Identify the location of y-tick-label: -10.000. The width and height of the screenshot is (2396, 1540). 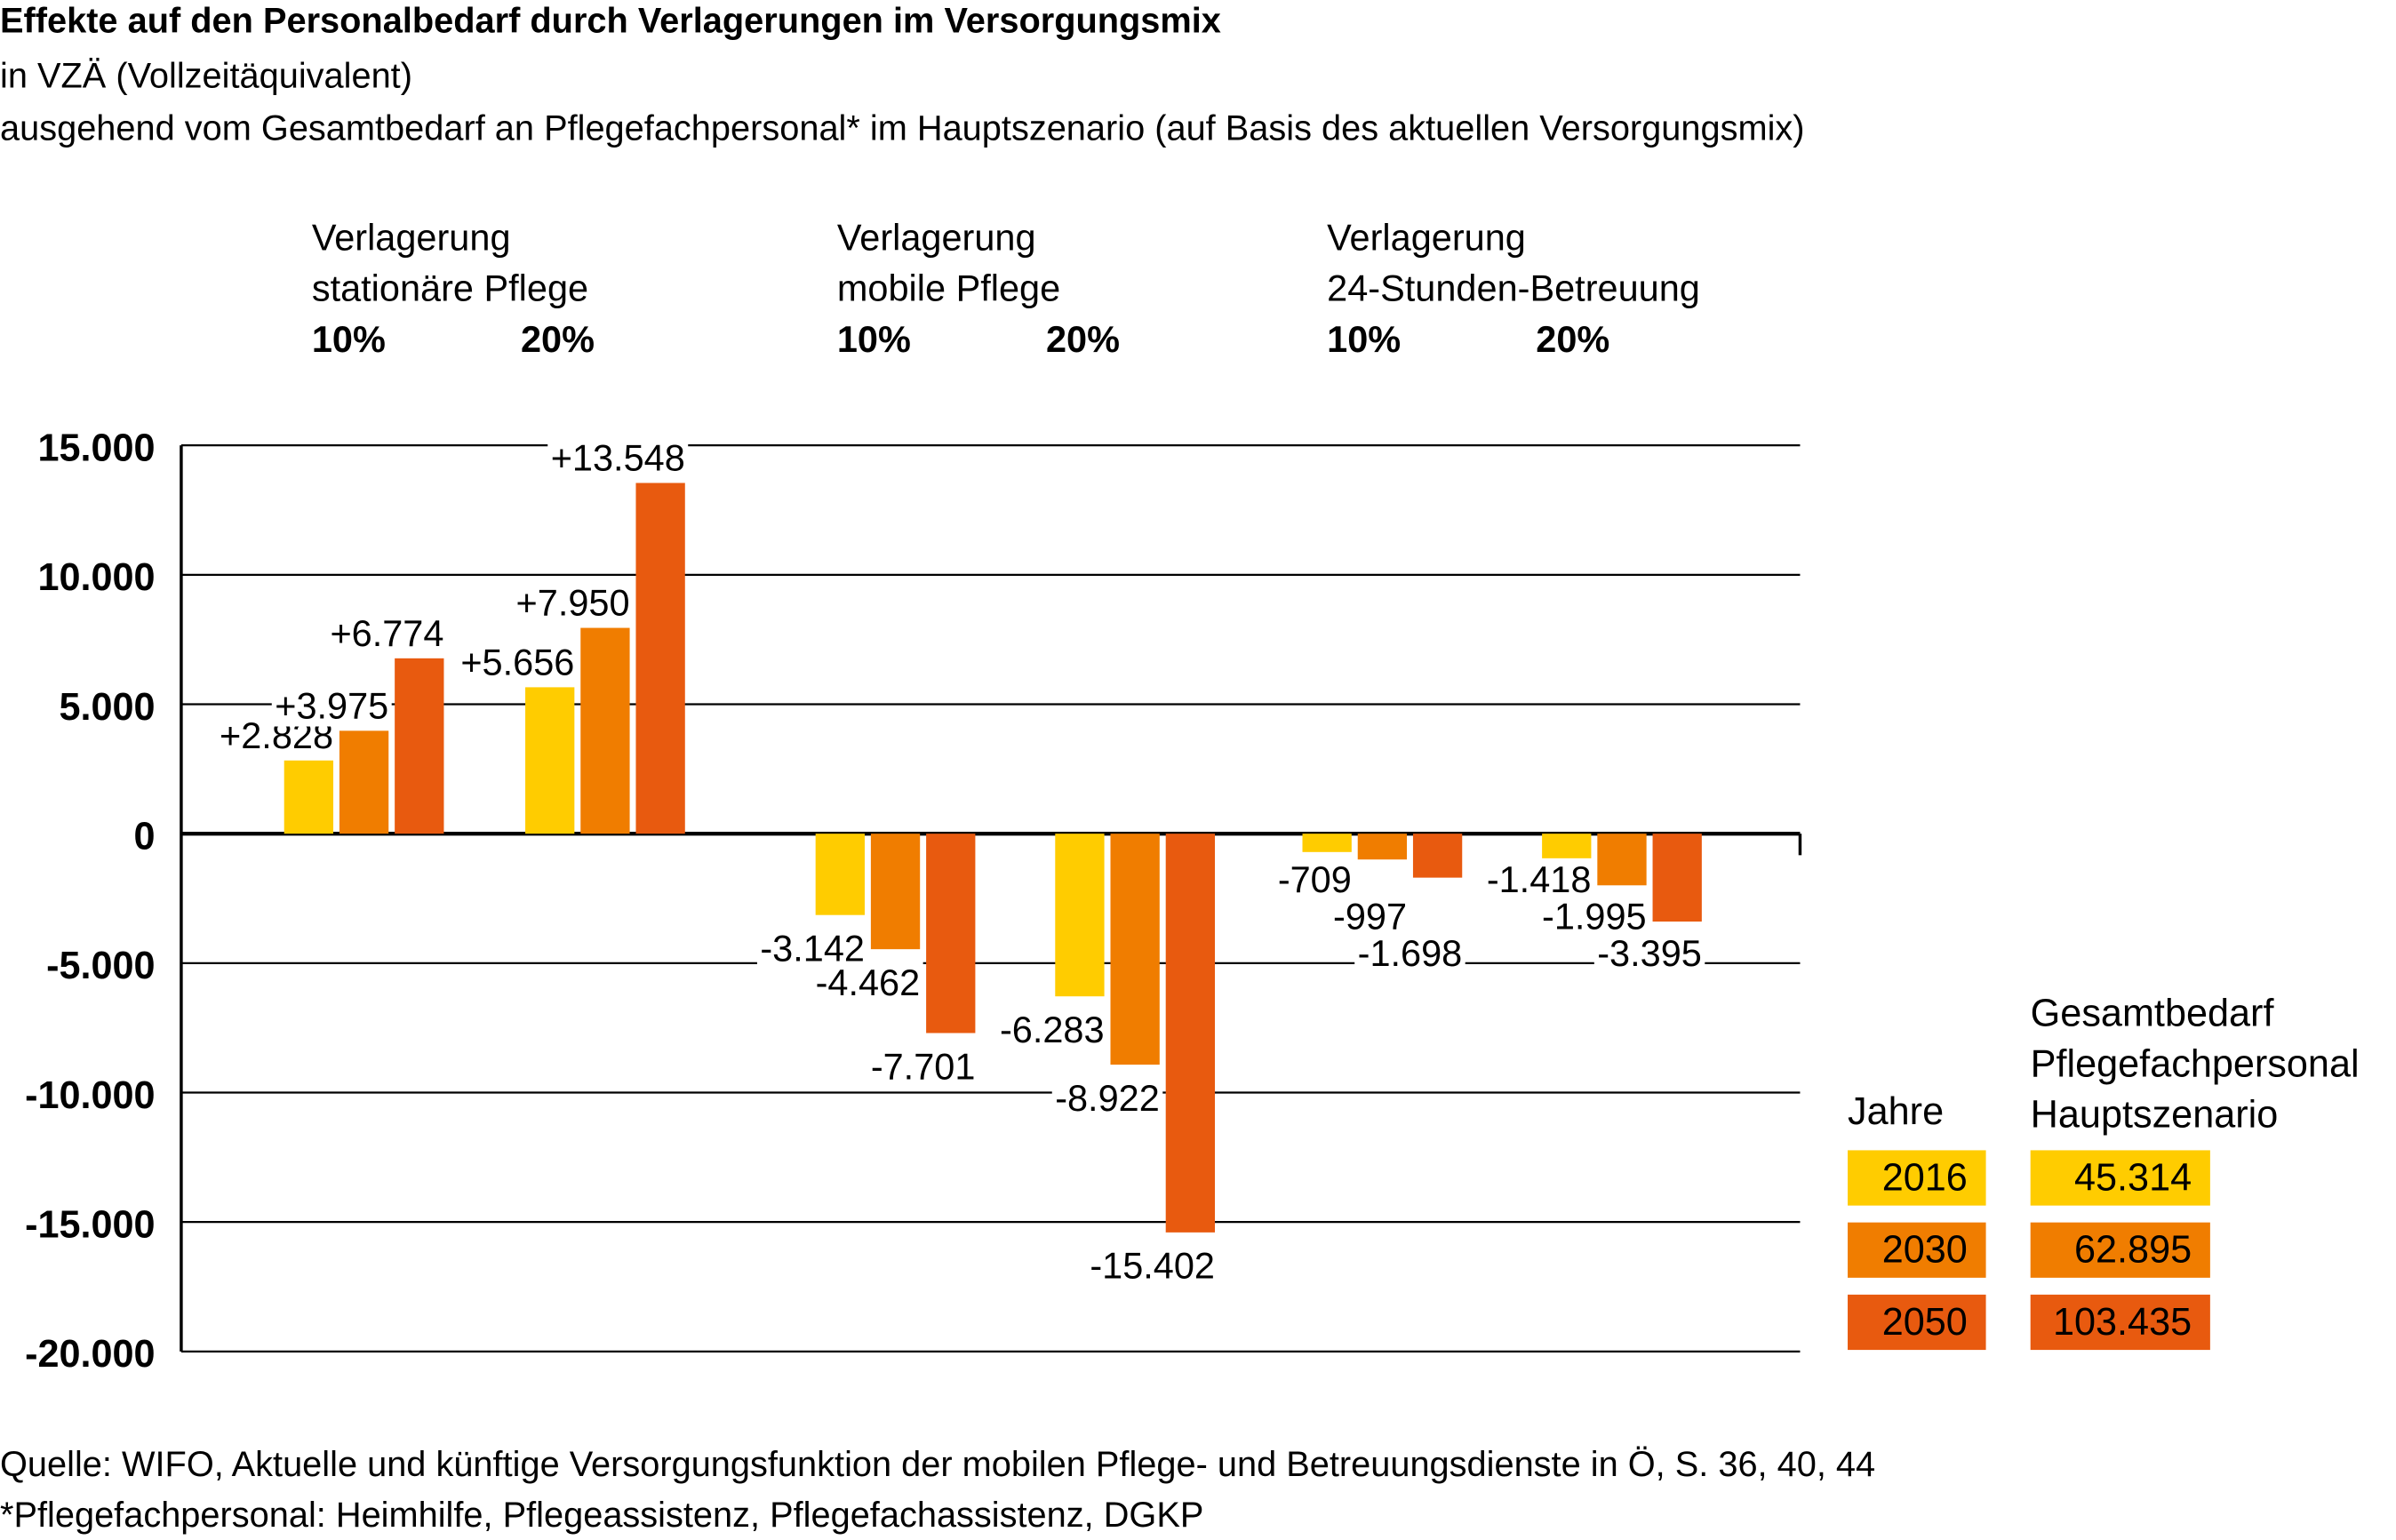
(90, 1095).